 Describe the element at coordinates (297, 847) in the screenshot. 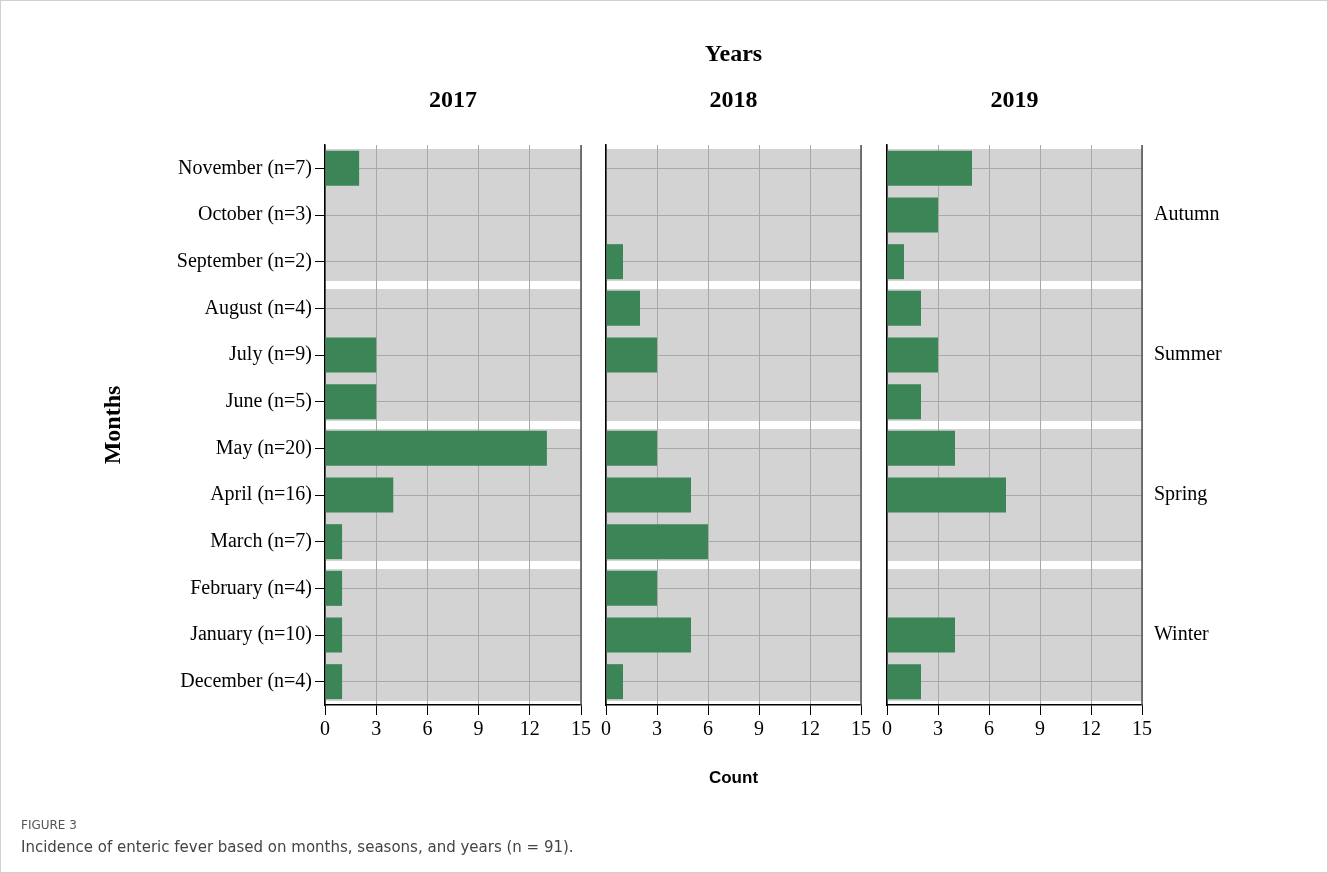

I see `text: Incidence of enteric fever based on months, seasons, and years (n = 91).` at that location.